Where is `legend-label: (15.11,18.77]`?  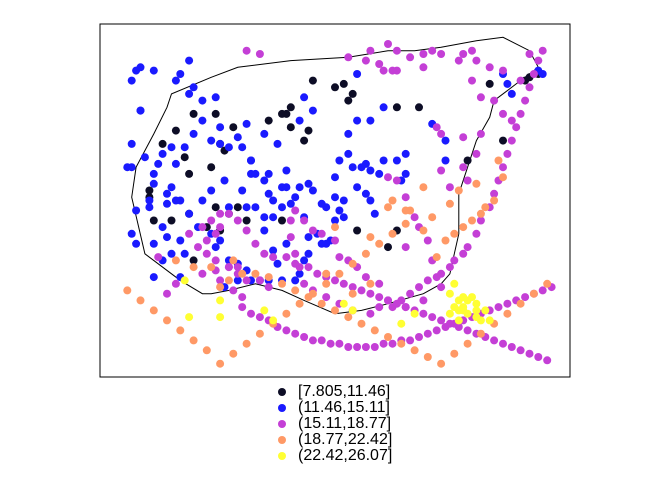 legend-label: (15.11,18.77] is located at coordinates (345, 423).